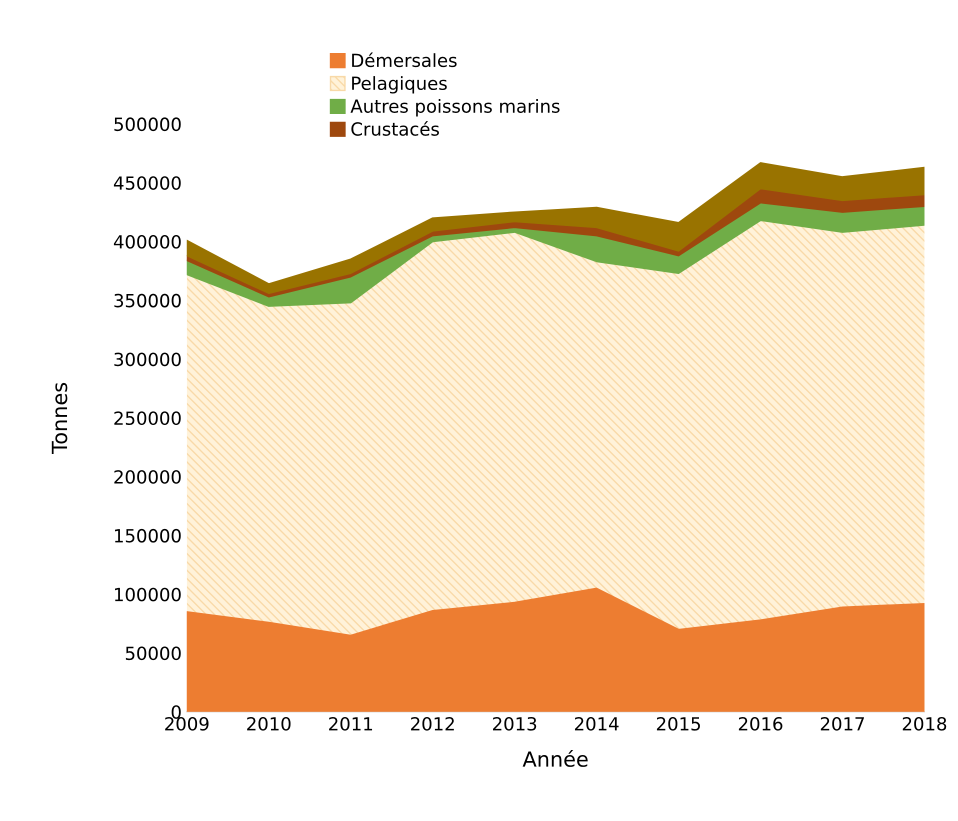 This screenshot has width=958, height=821. Describe the element at coordinates (269, 723) in the screenshot. I see `x-tick-label: 2010` at that location.